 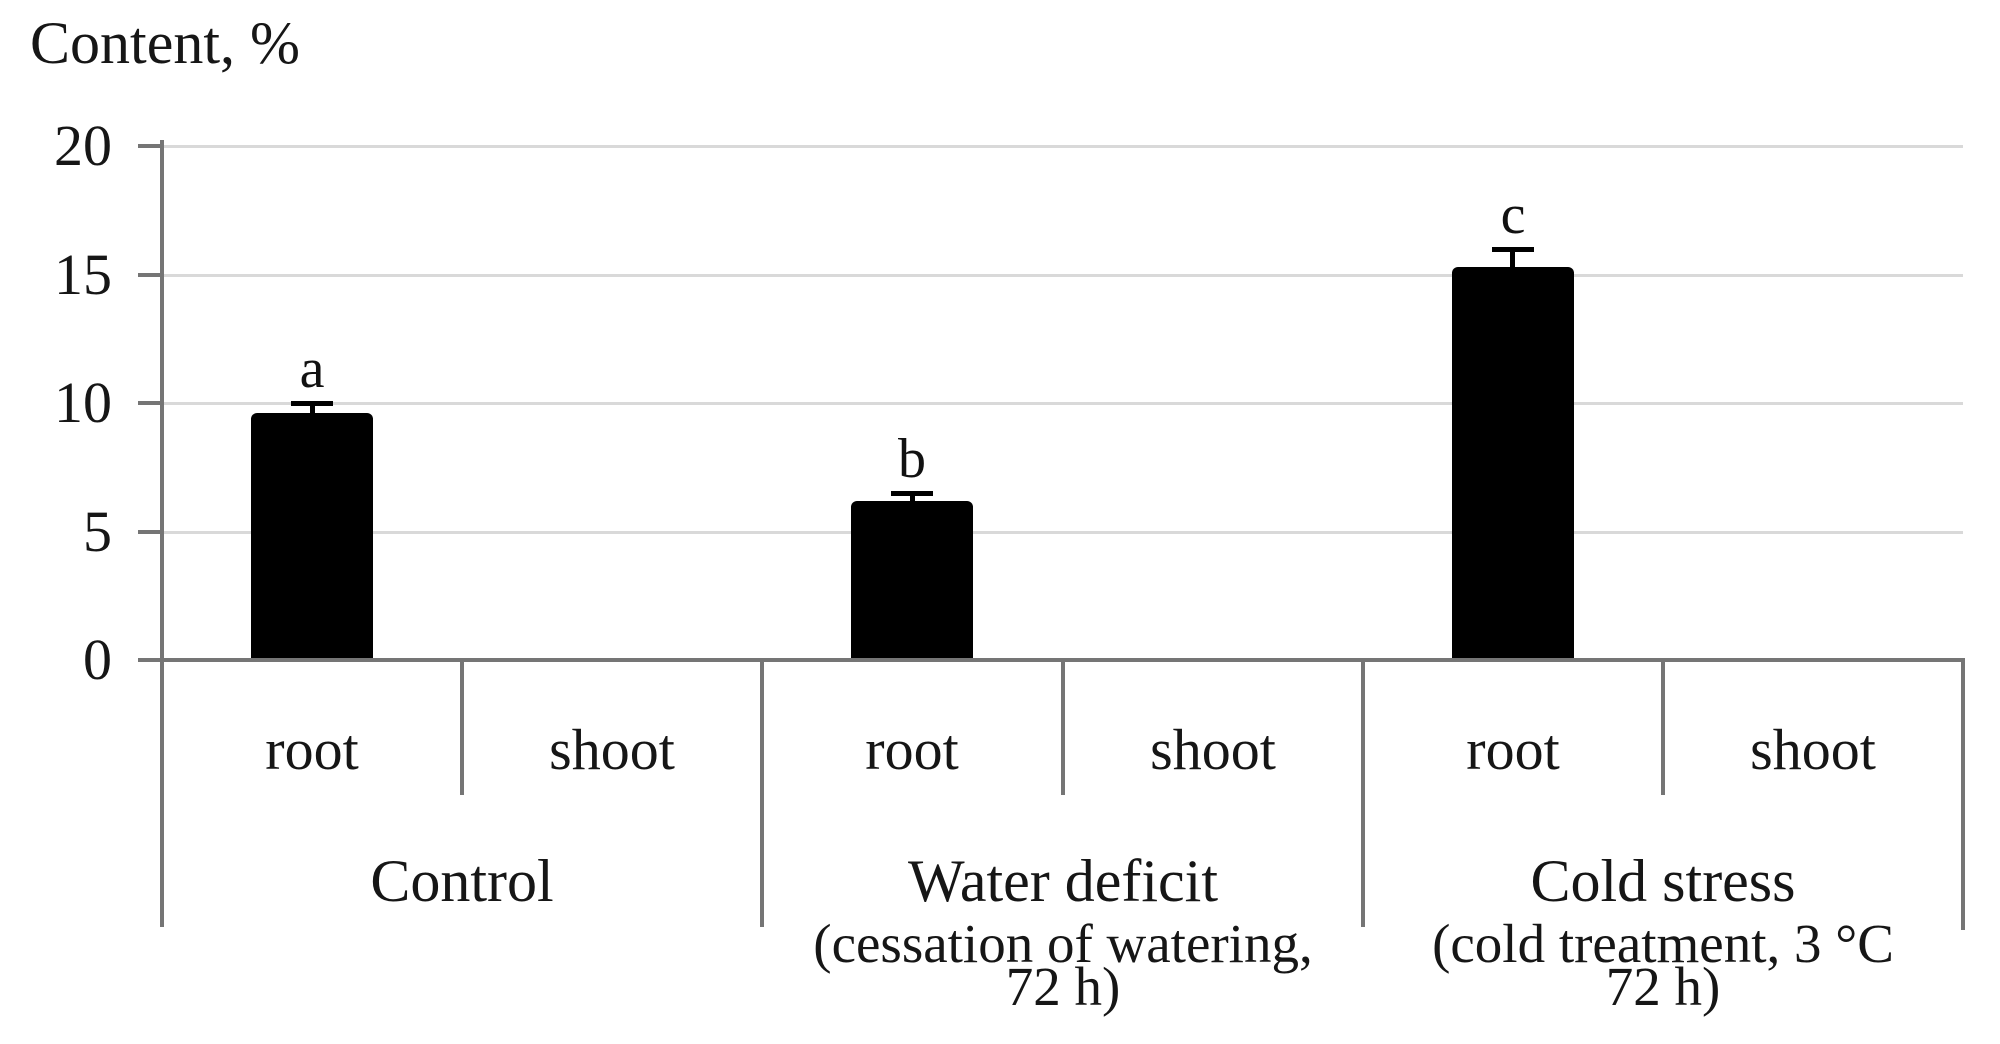 What do you see at coordinates (83, 402) in the screenshot?
I see `y-tick-label: 10` at bounding box center [83, 402].